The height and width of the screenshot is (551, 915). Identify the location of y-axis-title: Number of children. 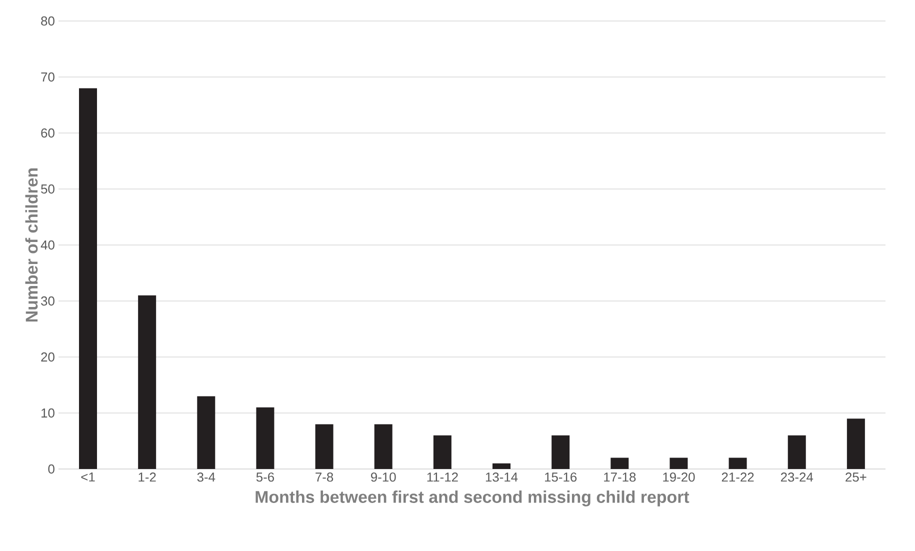
(31, 245).